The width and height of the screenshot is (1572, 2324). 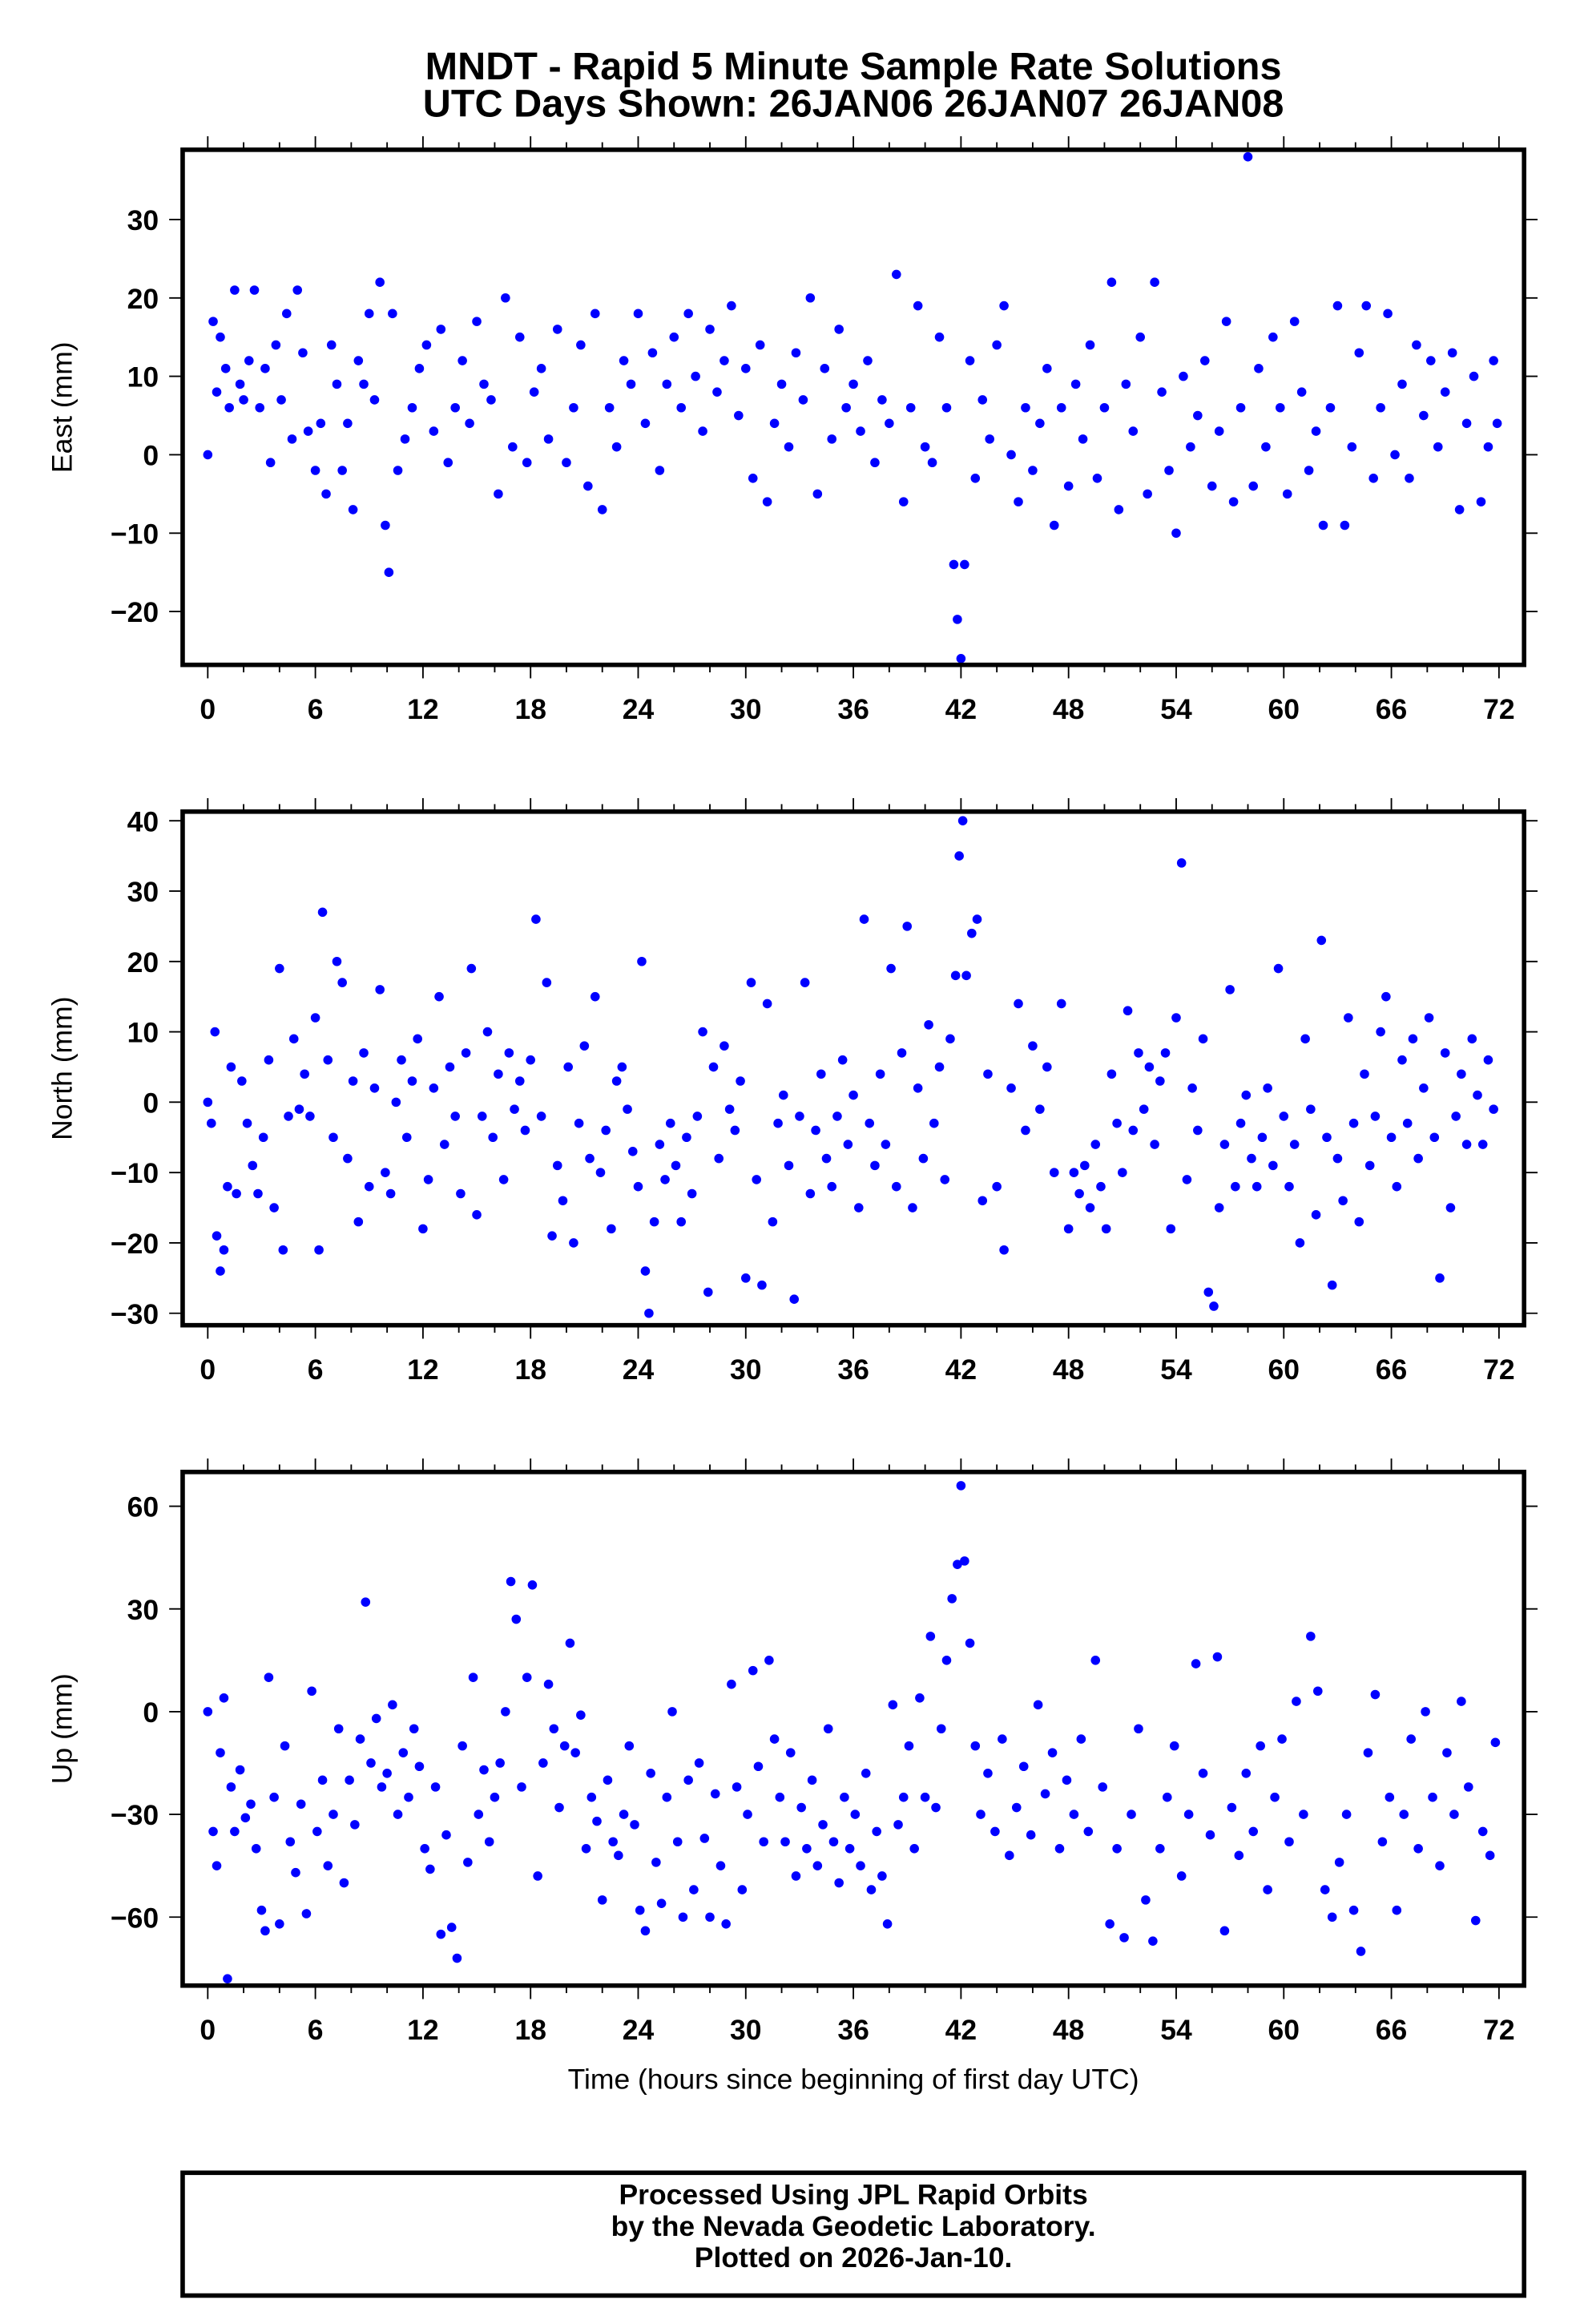 I want to click on y-tick-label: −30, so click(x=135, y=1815).